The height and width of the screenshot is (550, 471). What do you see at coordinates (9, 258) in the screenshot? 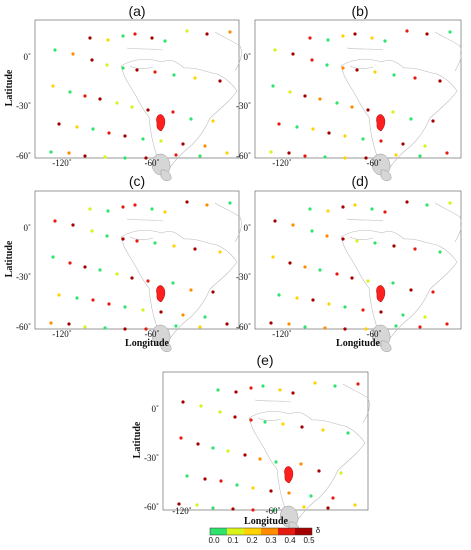
I see `ylabel-c: Latitude` at bounding box center [9, 258].